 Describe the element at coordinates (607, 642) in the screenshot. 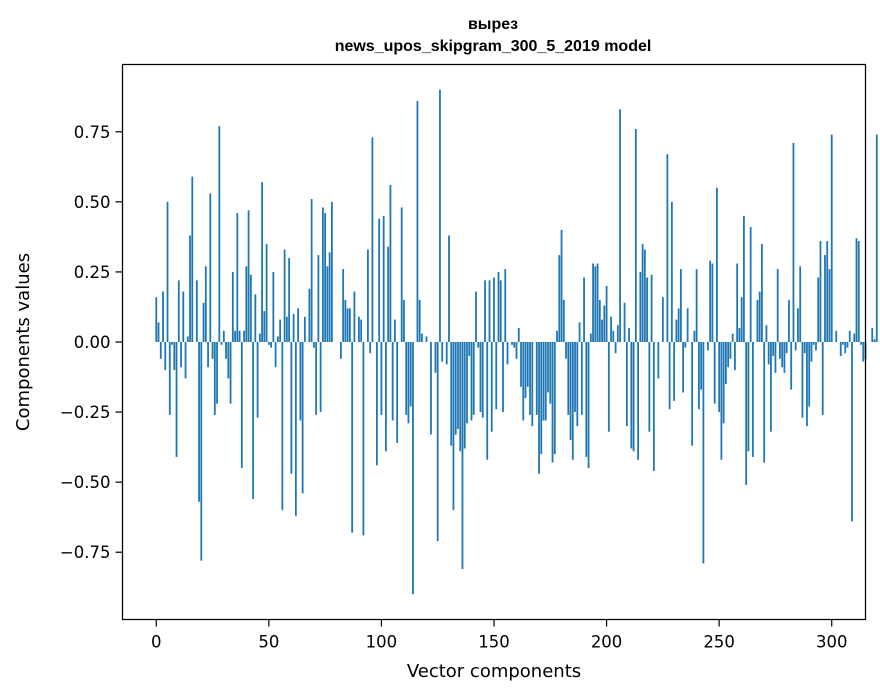

I see `x-tick-label: 200` at that location.